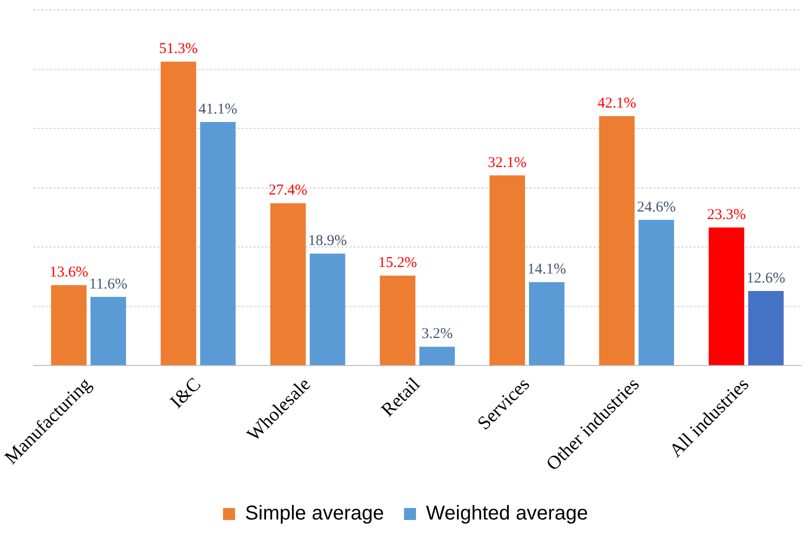  What do you see at coordinates (616, 104) in the screenshot?
I see `data-label: 42.1%` at bounding box center [616, 104].